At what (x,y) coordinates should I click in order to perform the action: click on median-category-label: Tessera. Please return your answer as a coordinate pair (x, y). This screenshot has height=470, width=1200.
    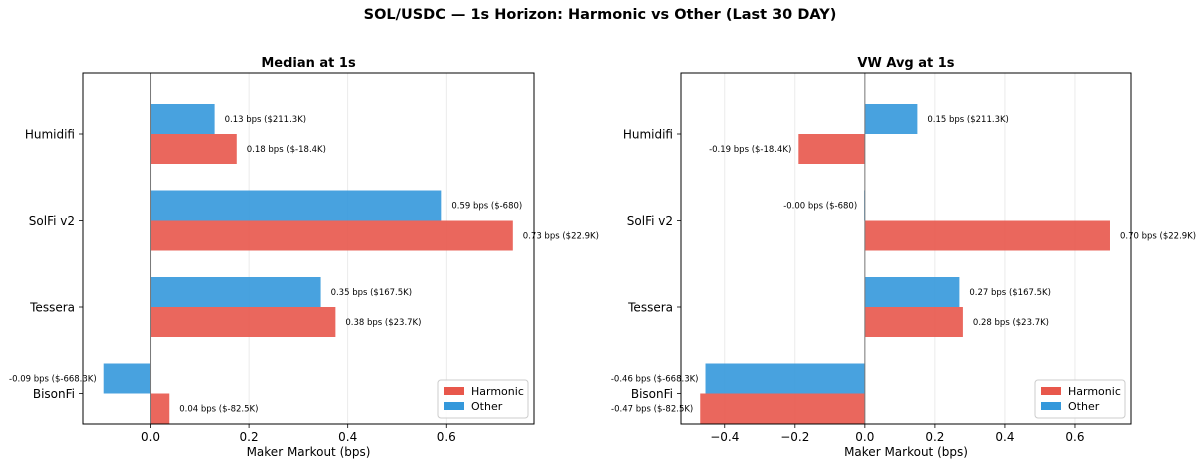
    Looking at the image, I should click on (52, 308).